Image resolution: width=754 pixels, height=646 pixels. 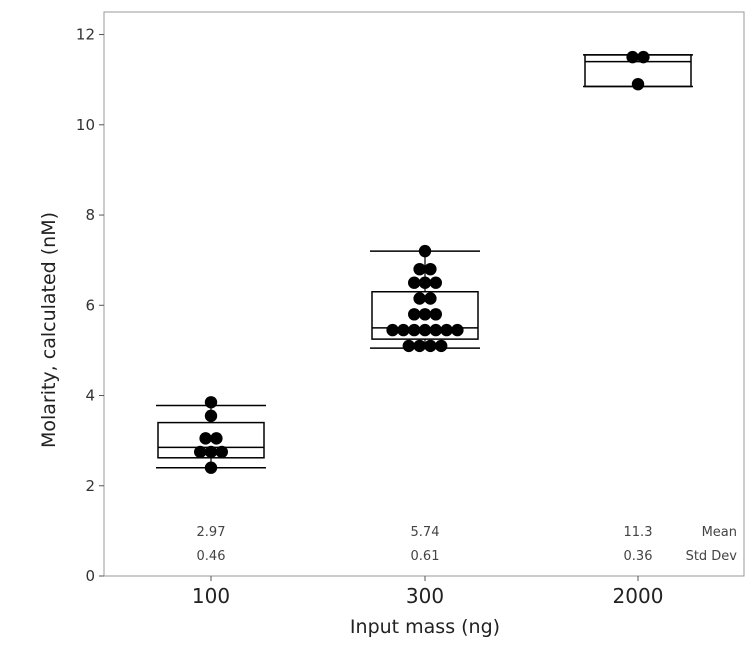 I want to click on y-tick-label: 0, so click(x=90, y=576).